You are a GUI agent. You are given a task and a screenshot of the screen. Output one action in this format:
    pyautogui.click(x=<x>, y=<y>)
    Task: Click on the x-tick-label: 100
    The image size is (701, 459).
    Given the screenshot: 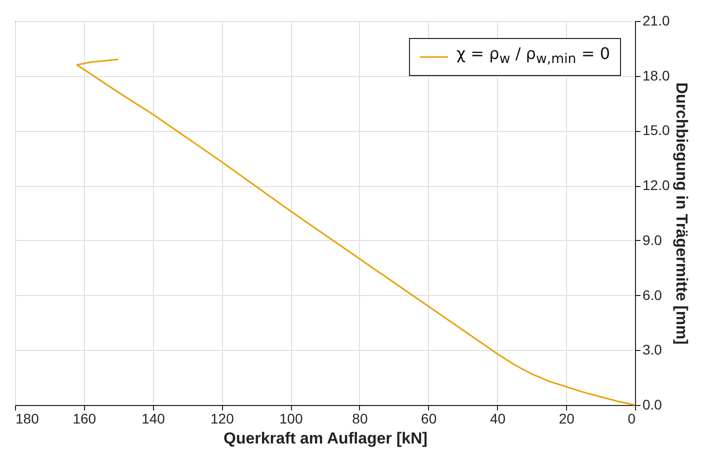 What is the action you would take?
    pyautogui.click(x=291, y=418)
    